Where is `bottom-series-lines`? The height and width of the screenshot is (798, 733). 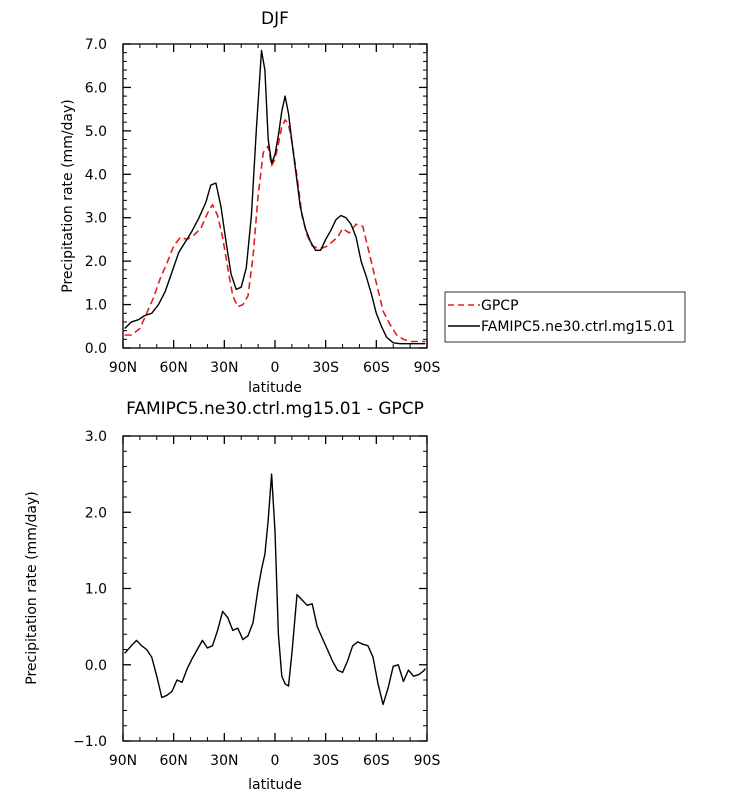
bottom-series-lines is located at coordinates (275, 589).